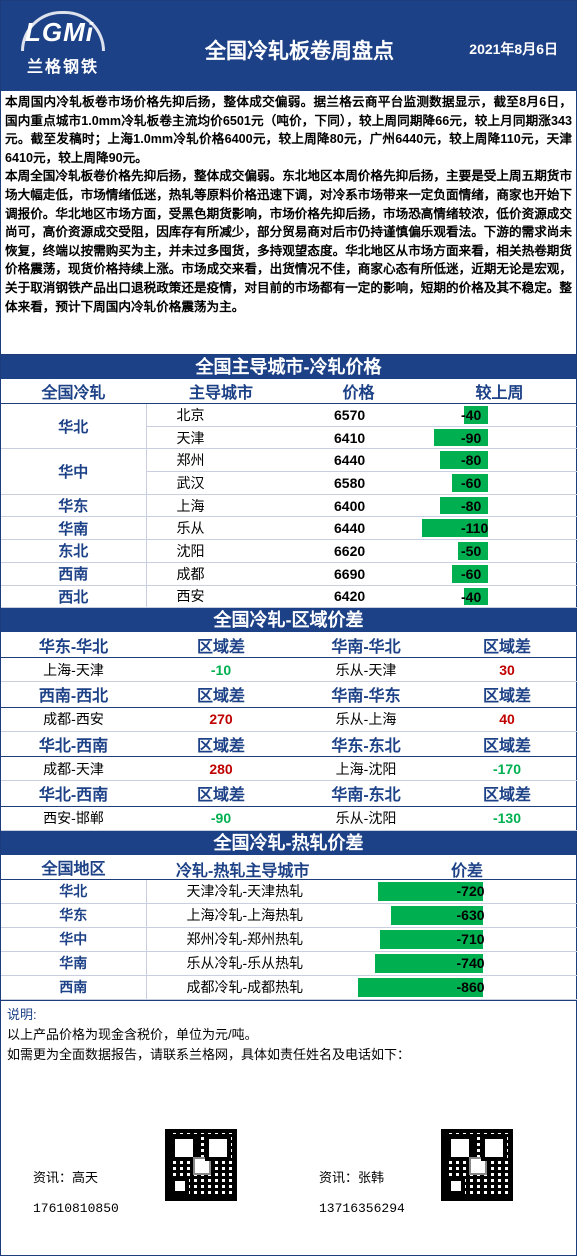 The width and height of the screenshot is (577, 1256). I want to click on region-cell: 东北, so click(74, 551).